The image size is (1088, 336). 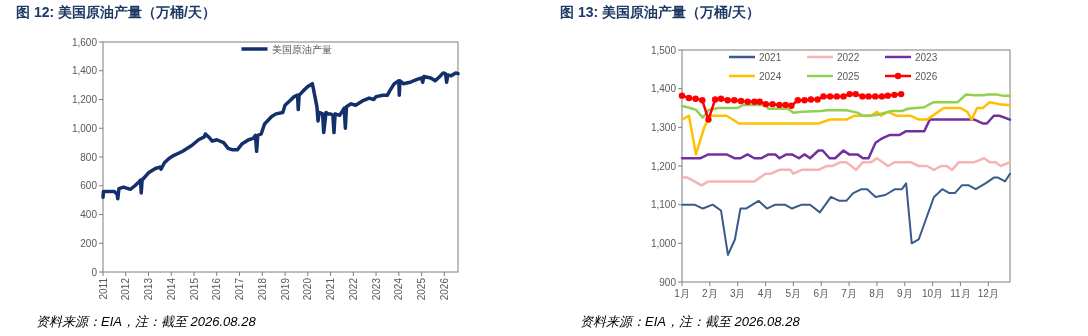 What do you see at coordinates (194, 289) in the screenshot?
I see `x-tick-label: 2015` at bounding box center [194, 289].